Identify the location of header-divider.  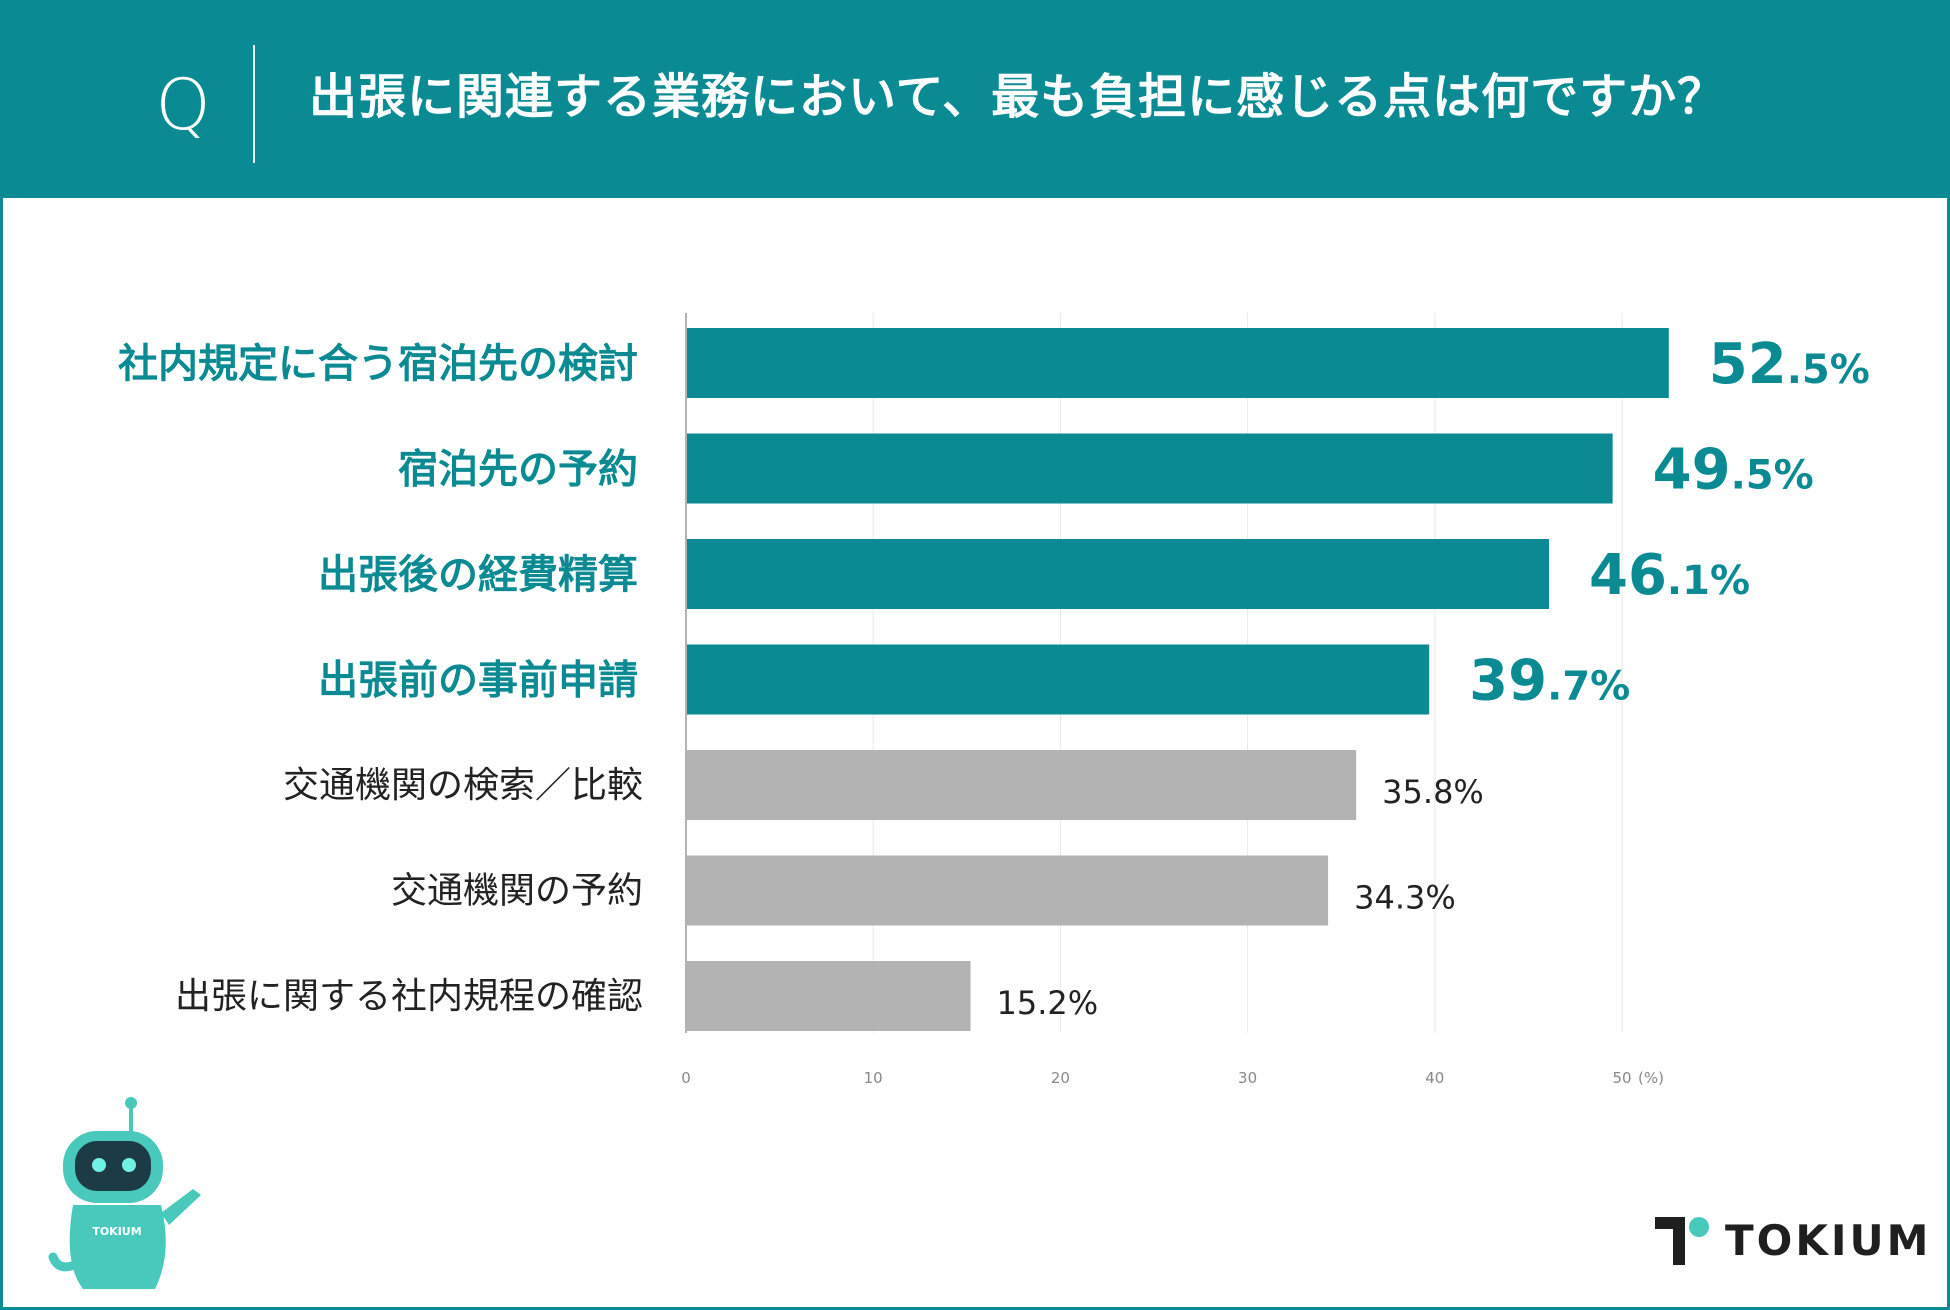
(254, 104).